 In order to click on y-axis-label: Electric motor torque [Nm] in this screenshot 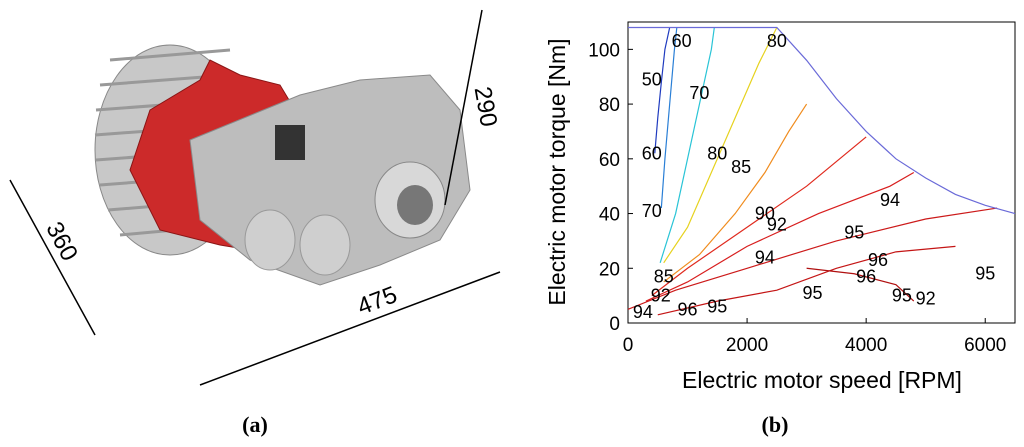, I will do `click(557, 171)`.